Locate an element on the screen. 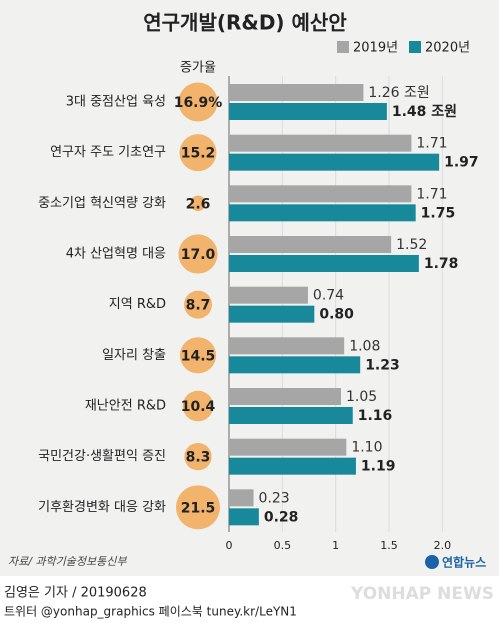 The image size is (499, 623). value-label: 1.97 is located at coordinates (461, 163).